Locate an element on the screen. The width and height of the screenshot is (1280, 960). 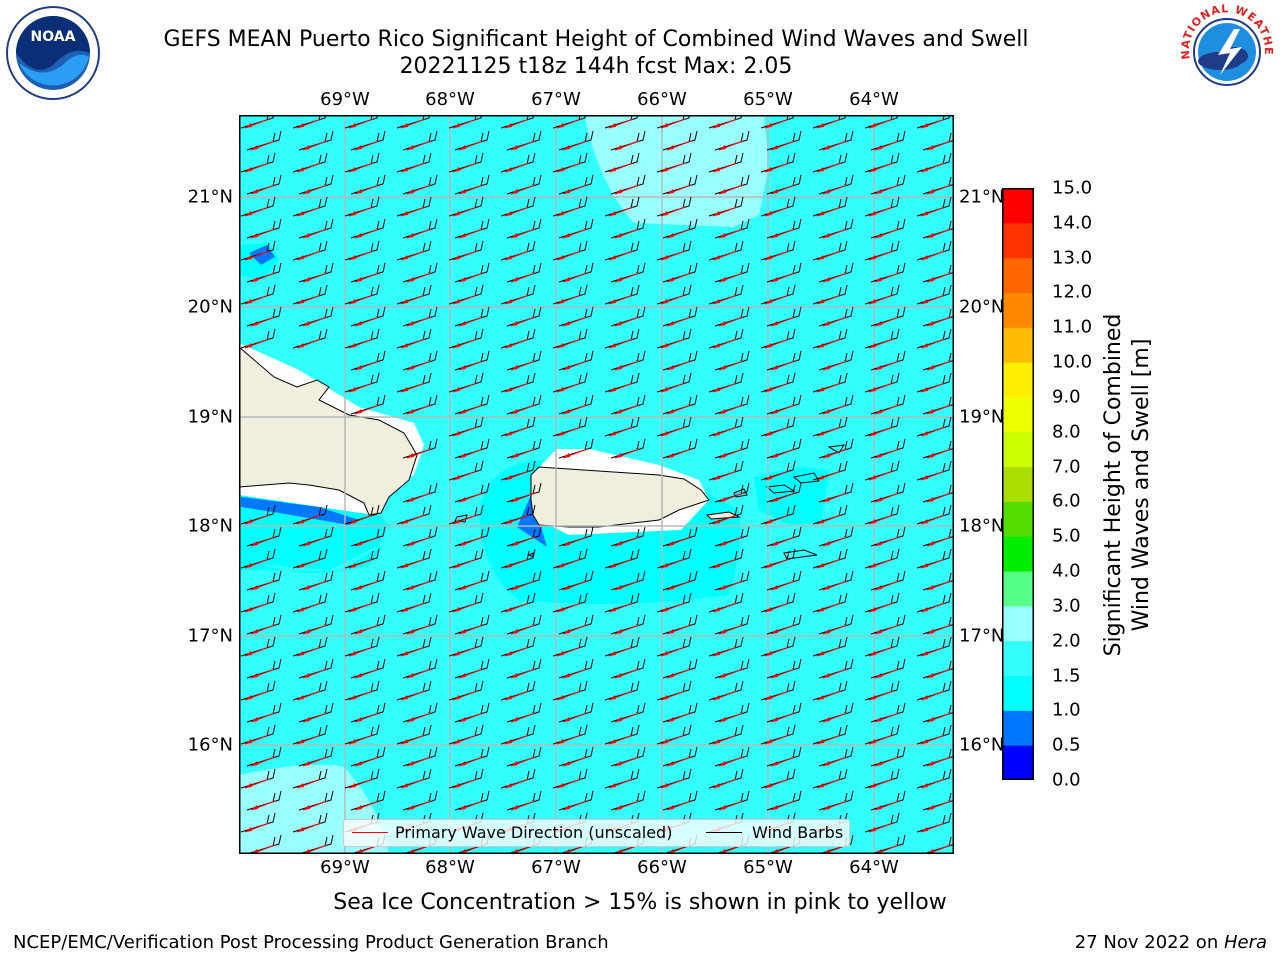
colorbar-tick: 11.0 is located at coordinates (1072, 327).